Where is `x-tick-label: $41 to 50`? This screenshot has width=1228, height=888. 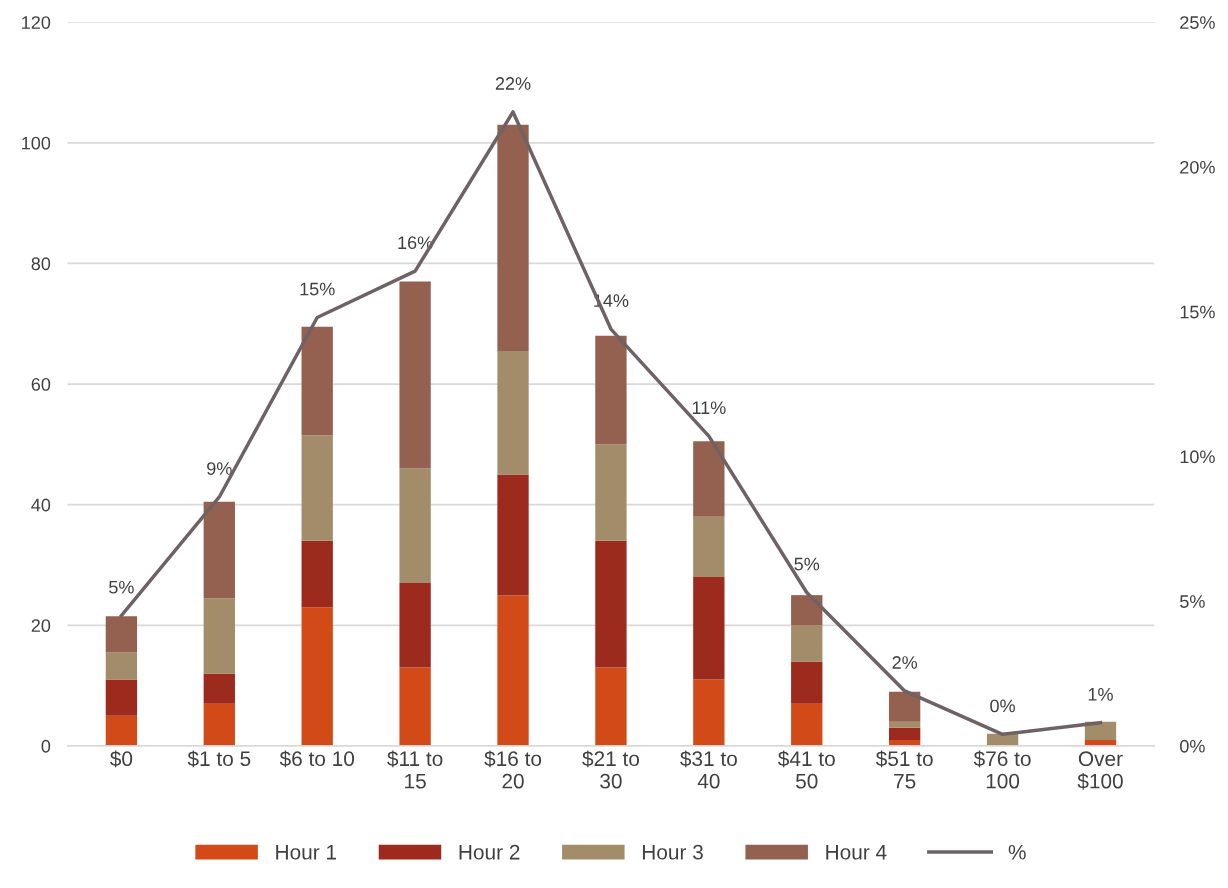 x-tick-label: $41 to 50 is located at coordinates (806, 769).